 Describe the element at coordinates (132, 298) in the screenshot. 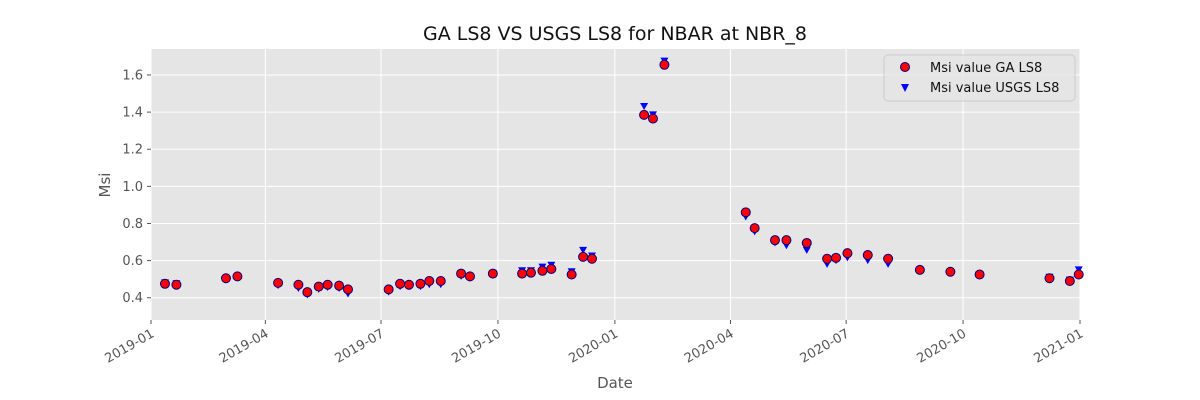

I see `y-tick-label: 0.4` at that location.